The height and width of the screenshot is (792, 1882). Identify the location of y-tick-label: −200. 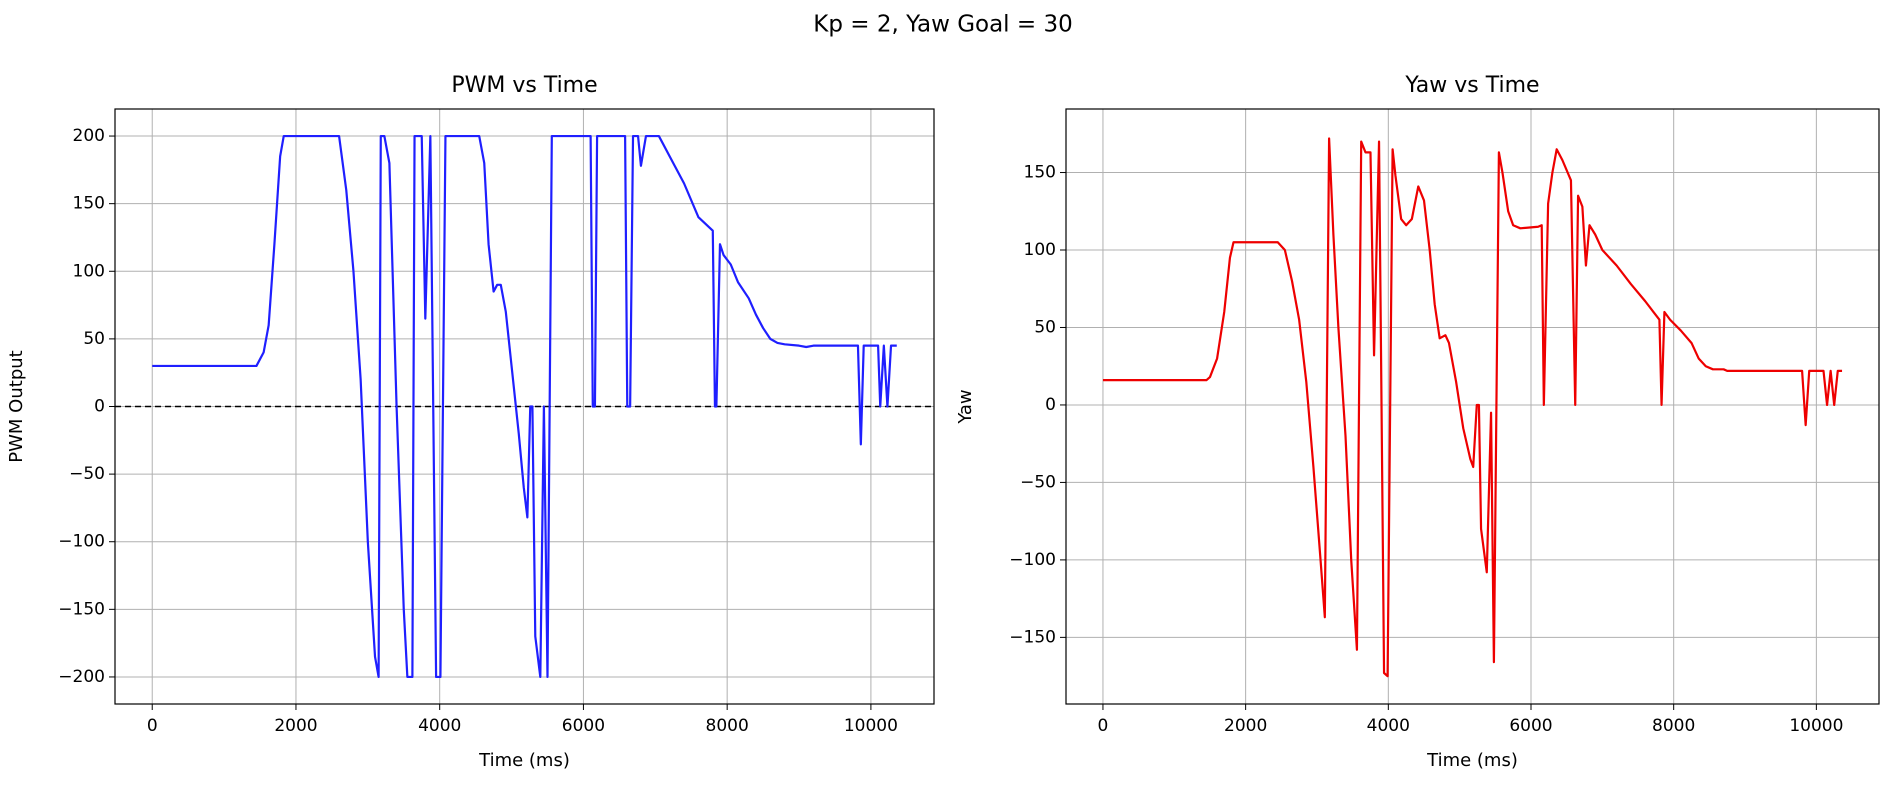
(81, 677).